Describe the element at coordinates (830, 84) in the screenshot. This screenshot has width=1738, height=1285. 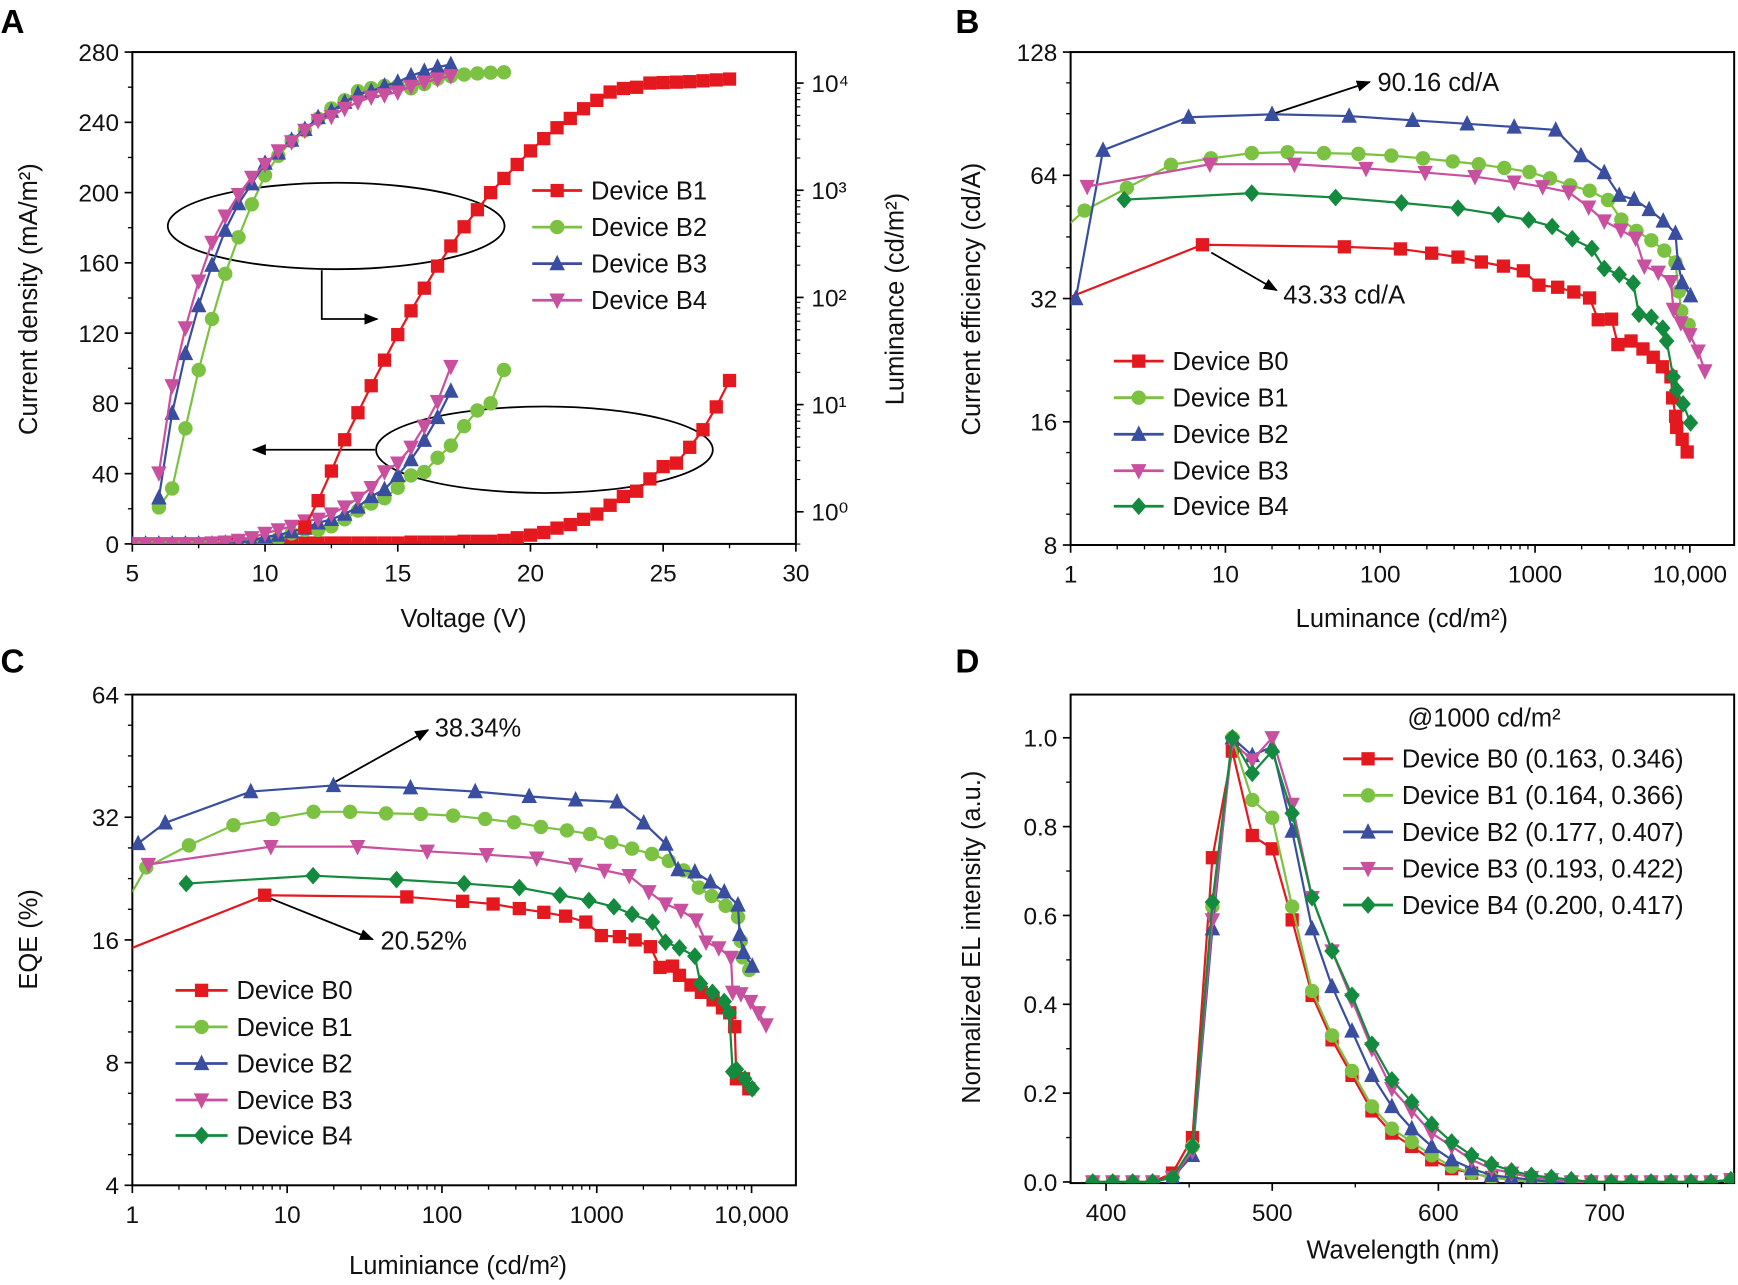
I see `y-right-tick-label: 10⁴` at that location.